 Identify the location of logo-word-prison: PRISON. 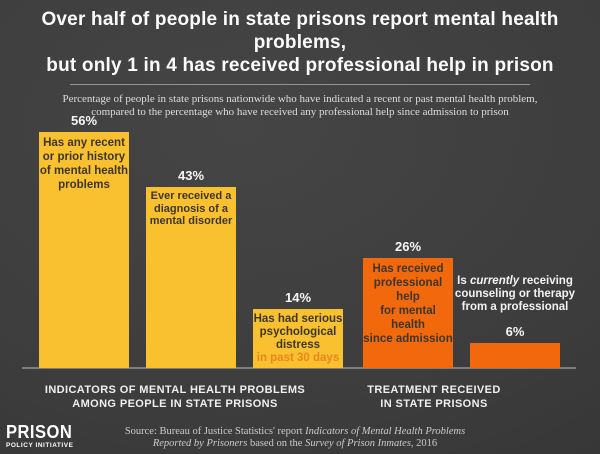
(39, 432).